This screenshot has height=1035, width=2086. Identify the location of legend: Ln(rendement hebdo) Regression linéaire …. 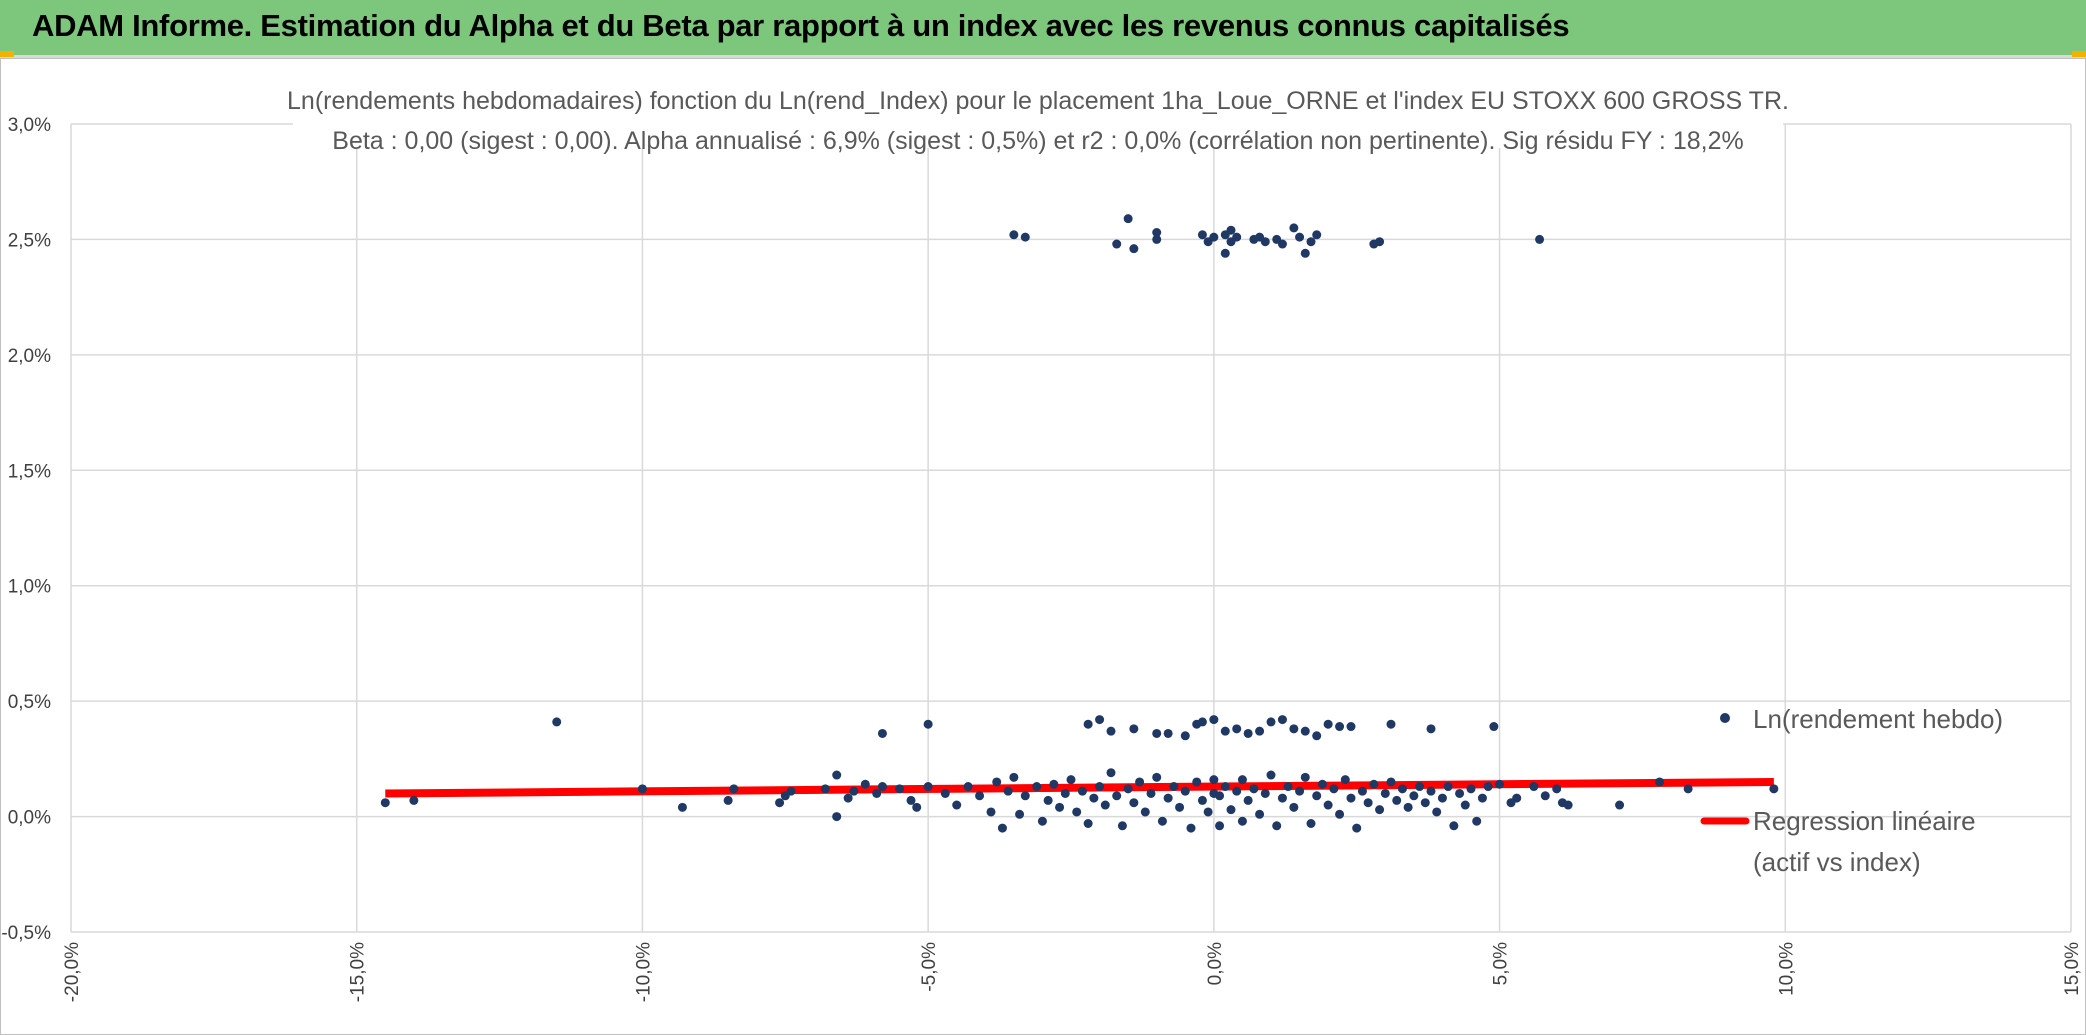
(1851, 790).